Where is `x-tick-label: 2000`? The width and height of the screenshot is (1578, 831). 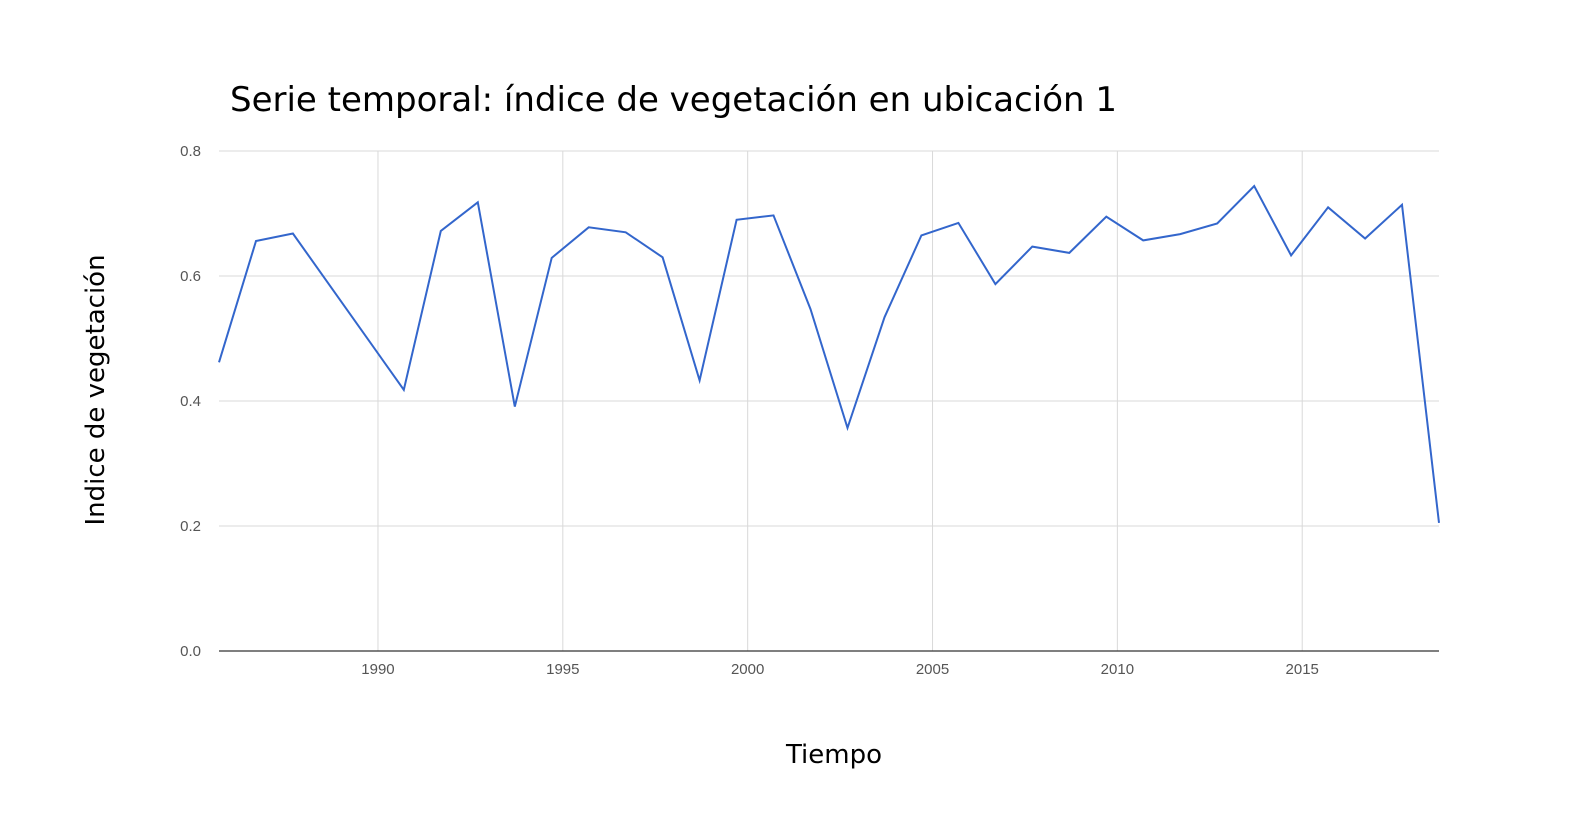 x-tick-label: 2000 is located at coordinates (747, 669).